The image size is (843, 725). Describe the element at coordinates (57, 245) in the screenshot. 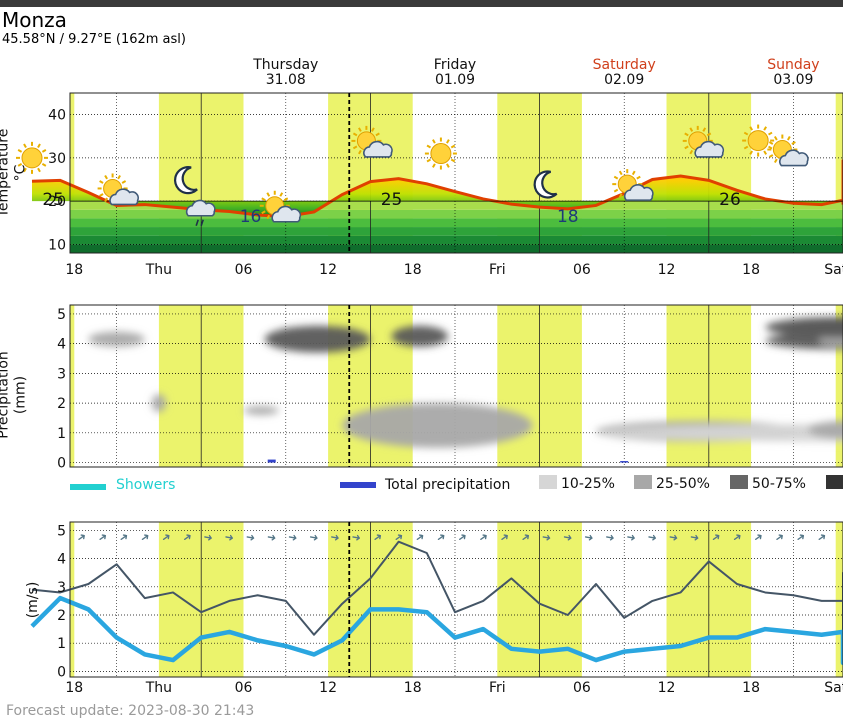

I see `temperature-tick: 10` at that location.